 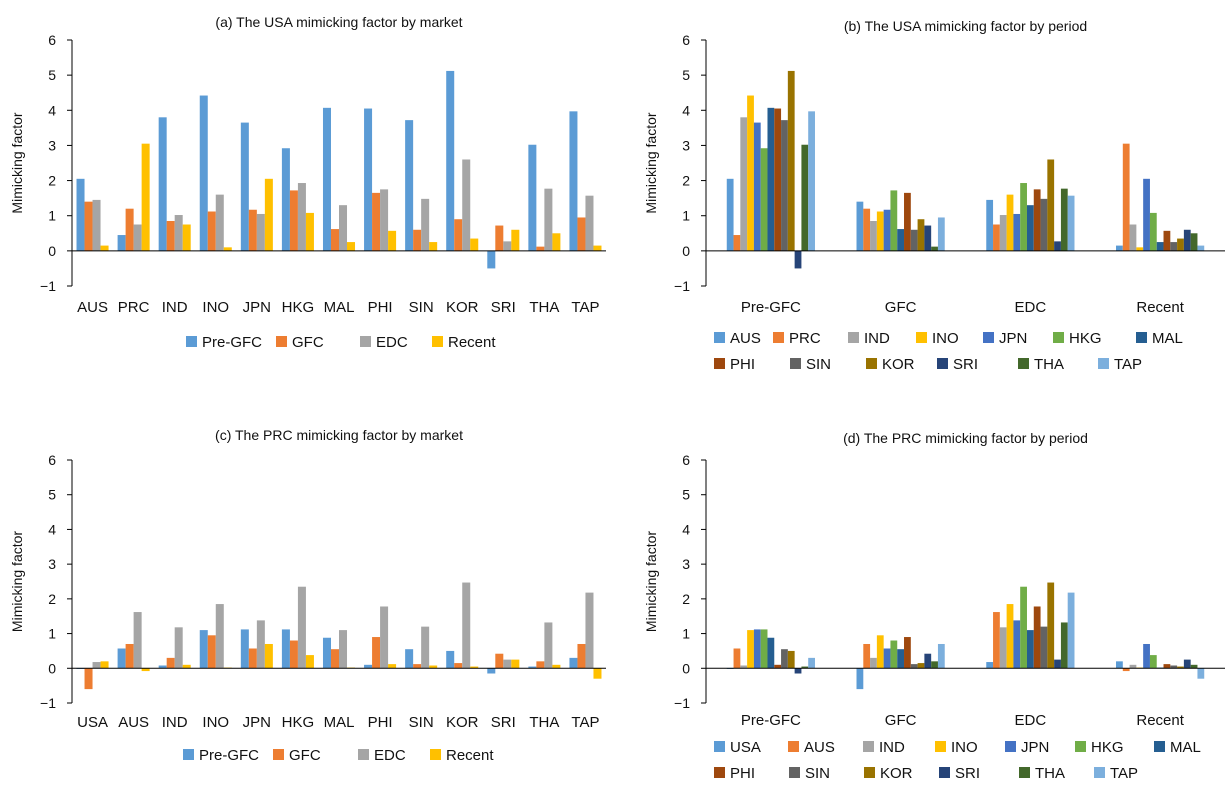 I want to click on legend-label: GFC, so click(x=308, y=342).